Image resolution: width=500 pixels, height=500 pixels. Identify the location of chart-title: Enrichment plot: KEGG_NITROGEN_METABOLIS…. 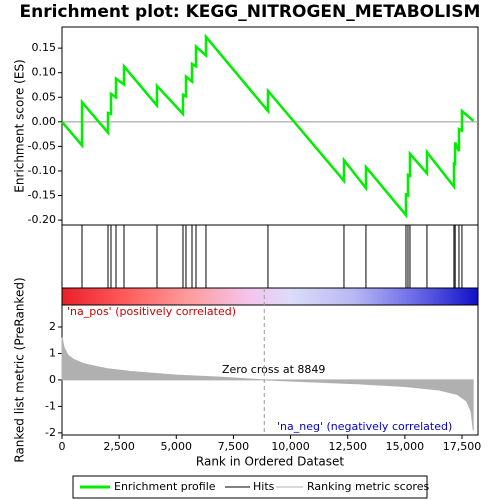
(250, 12).